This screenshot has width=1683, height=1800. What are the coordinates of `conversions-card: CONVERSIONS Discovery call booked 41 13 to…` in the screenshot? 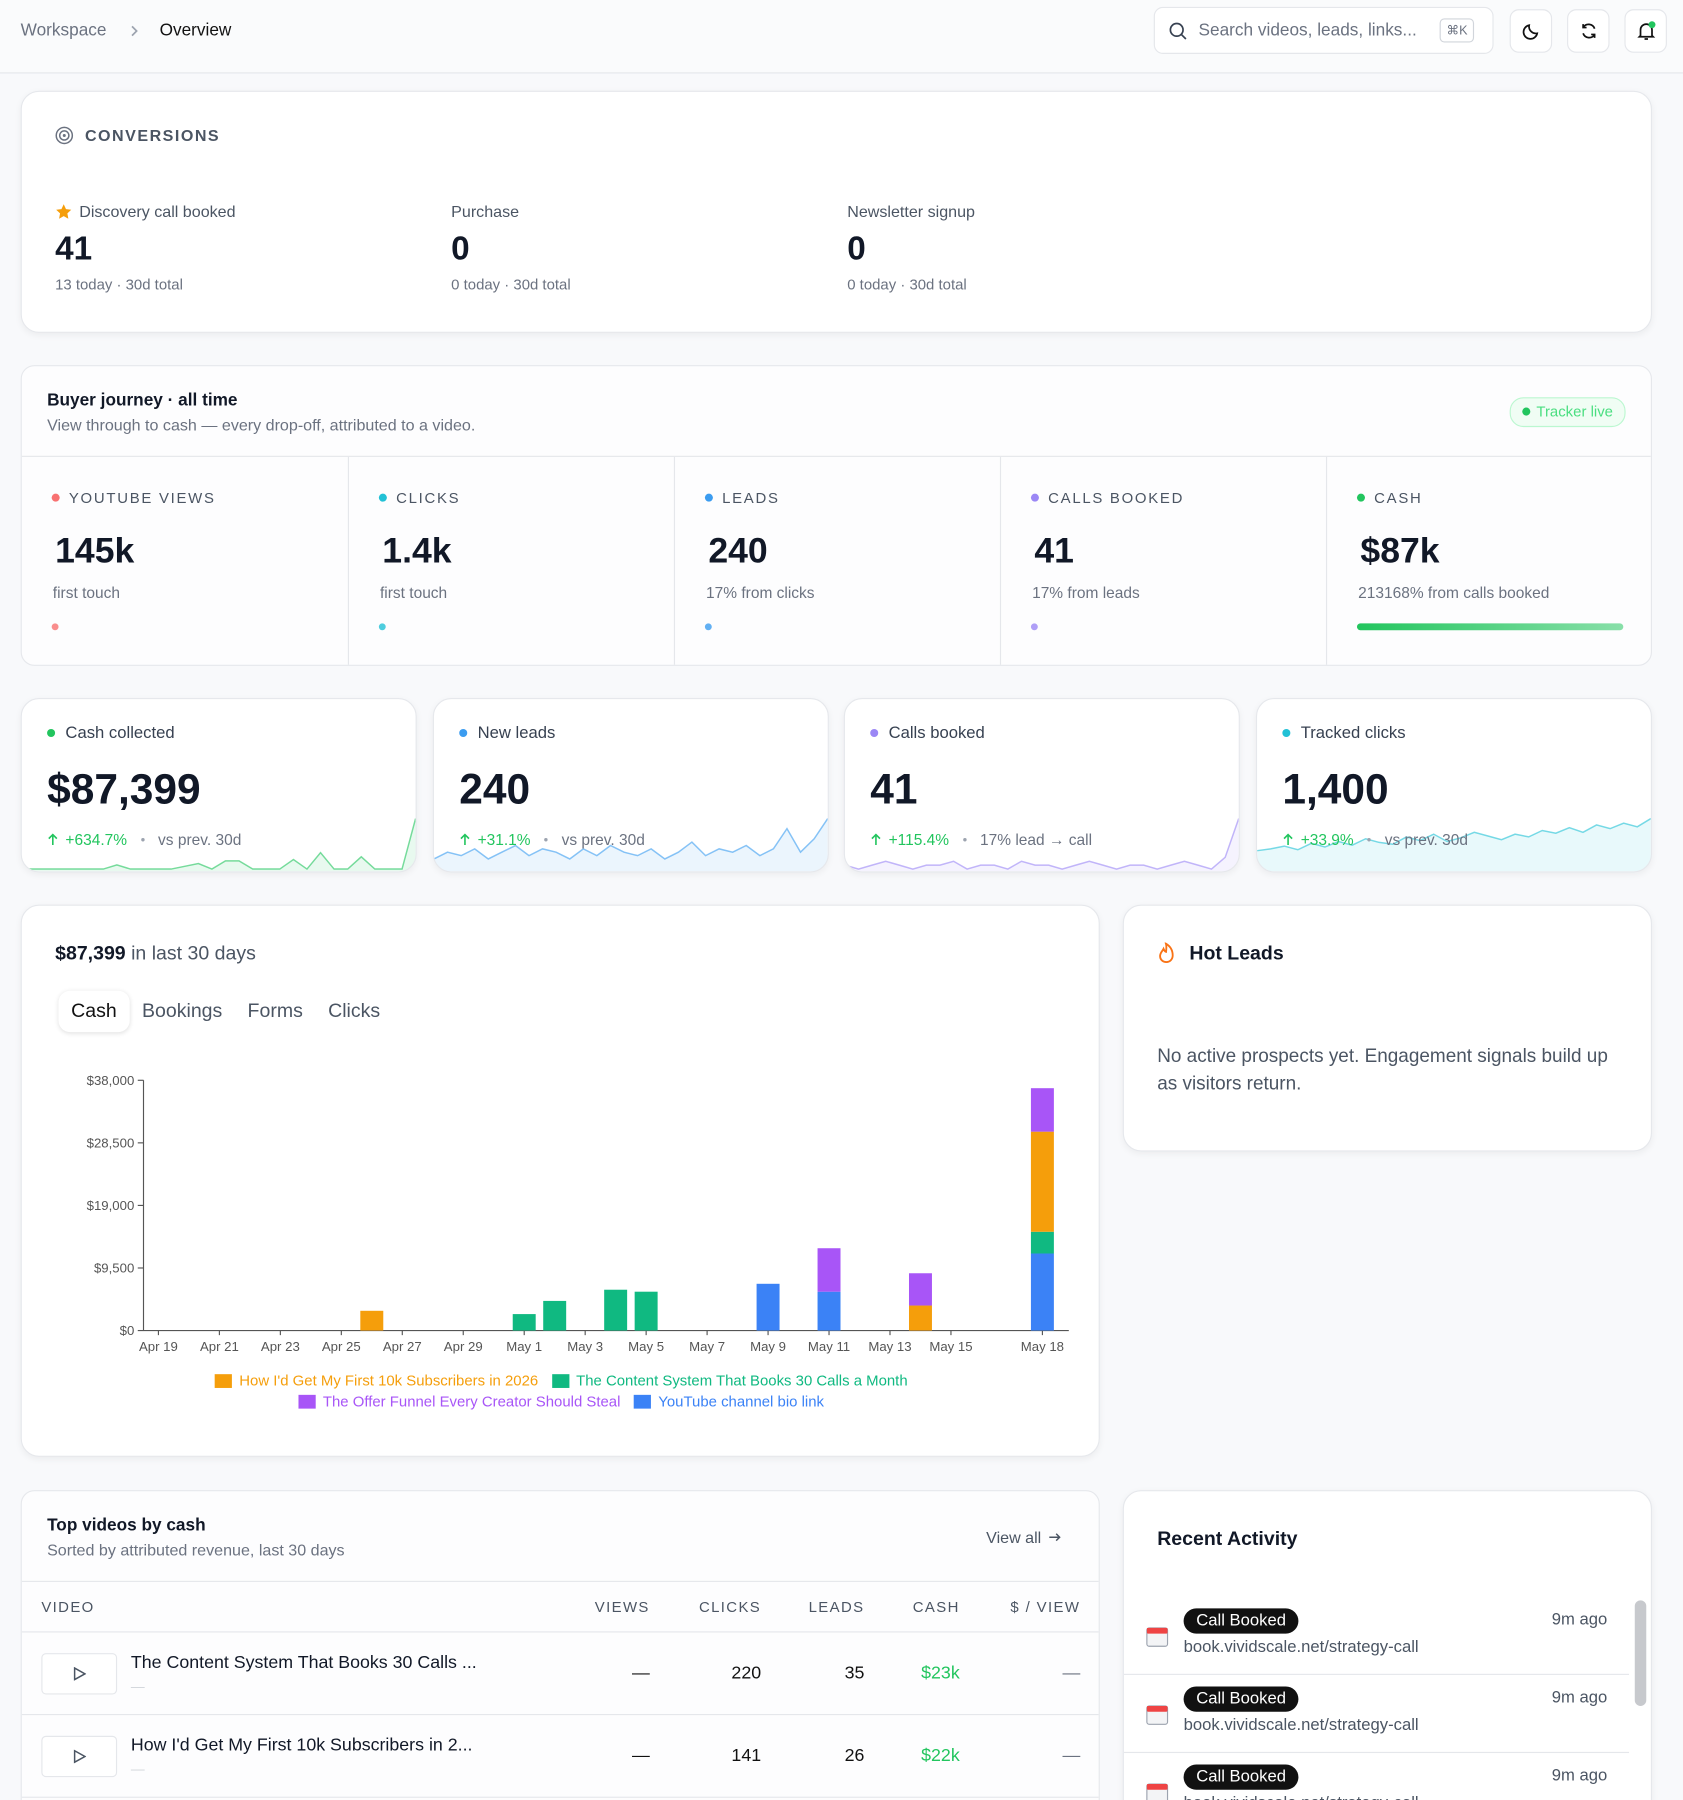 It's located at (836, 211).